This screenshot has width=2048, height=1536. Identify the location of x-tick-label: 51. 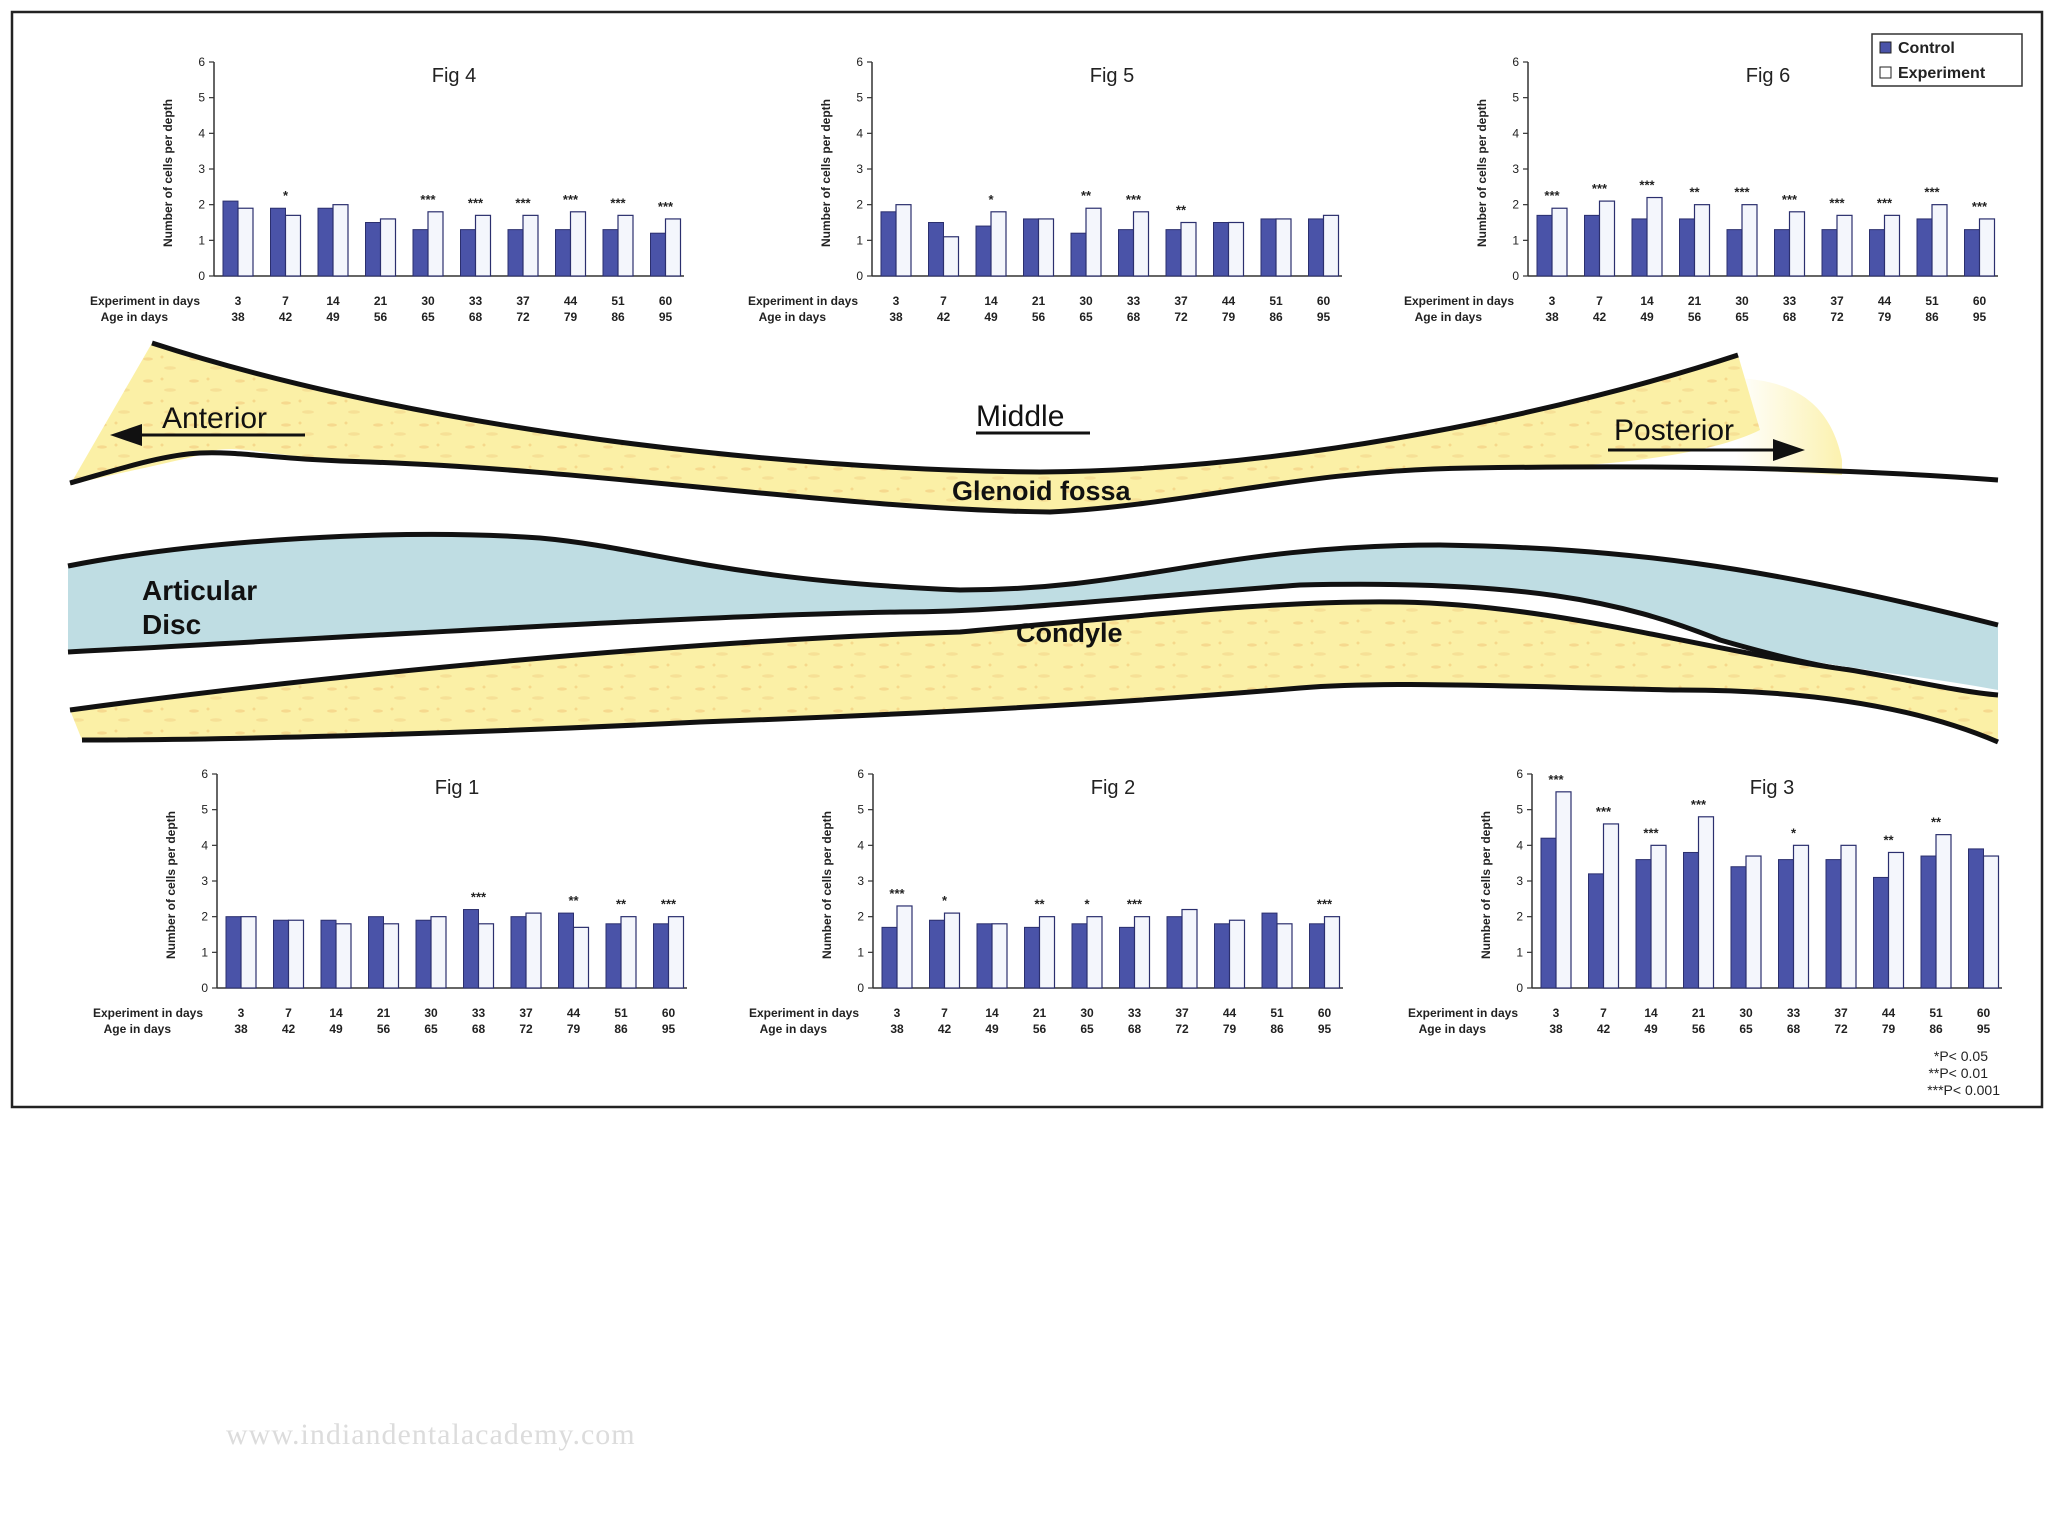
(618, 301).